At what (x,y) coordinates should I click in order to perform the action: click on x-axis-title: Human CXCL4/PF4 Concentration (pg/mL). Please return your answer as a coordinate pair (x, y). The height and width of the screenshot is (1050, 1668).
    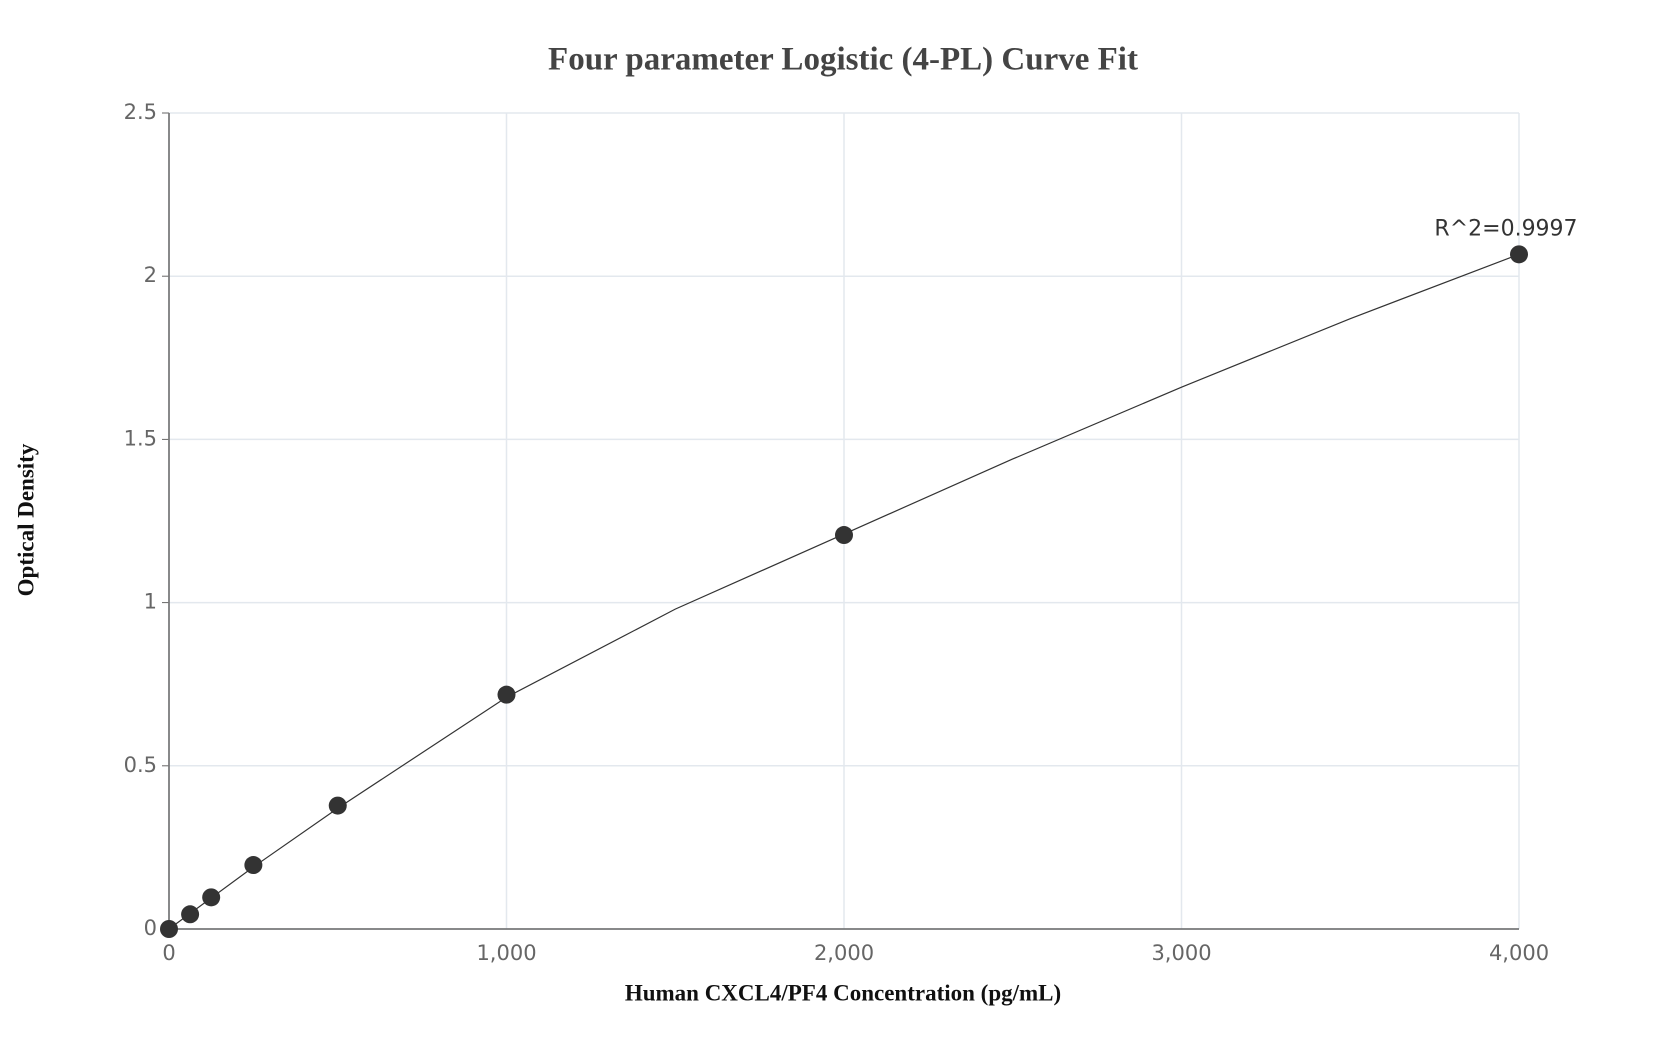
    Looking at the image, I should click on (843, 992).